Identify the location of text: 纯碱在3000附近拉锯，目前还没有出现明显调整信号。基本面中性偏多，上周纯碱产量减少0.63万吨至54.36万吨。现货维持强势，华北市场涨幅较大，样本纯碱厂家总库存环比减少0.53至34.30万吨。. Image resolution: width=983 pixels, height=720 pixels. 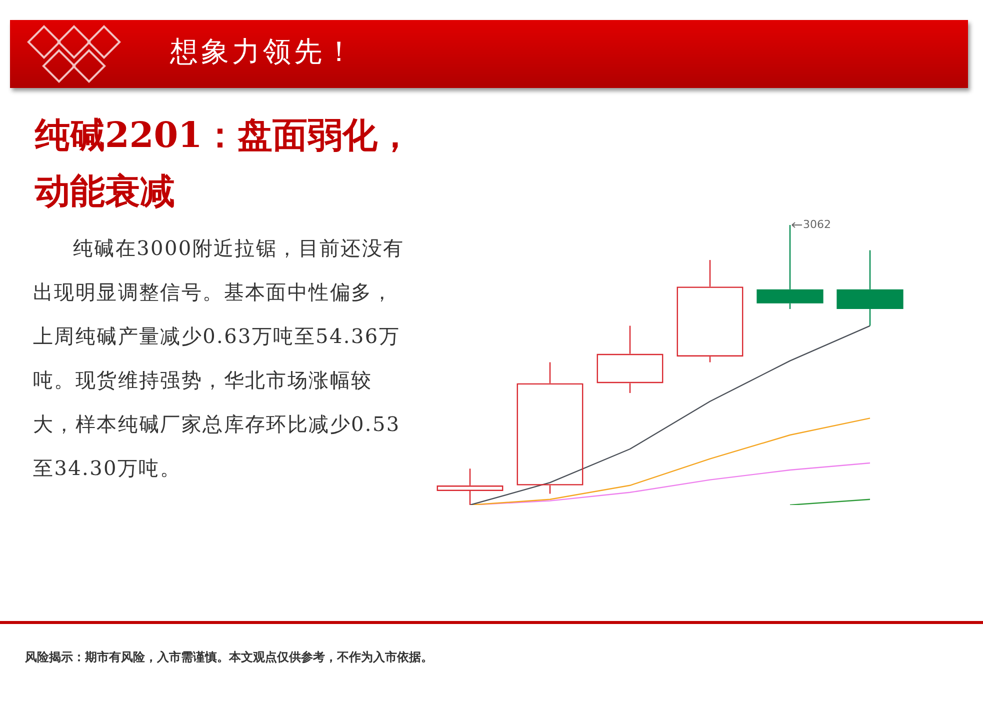
(219, 358).